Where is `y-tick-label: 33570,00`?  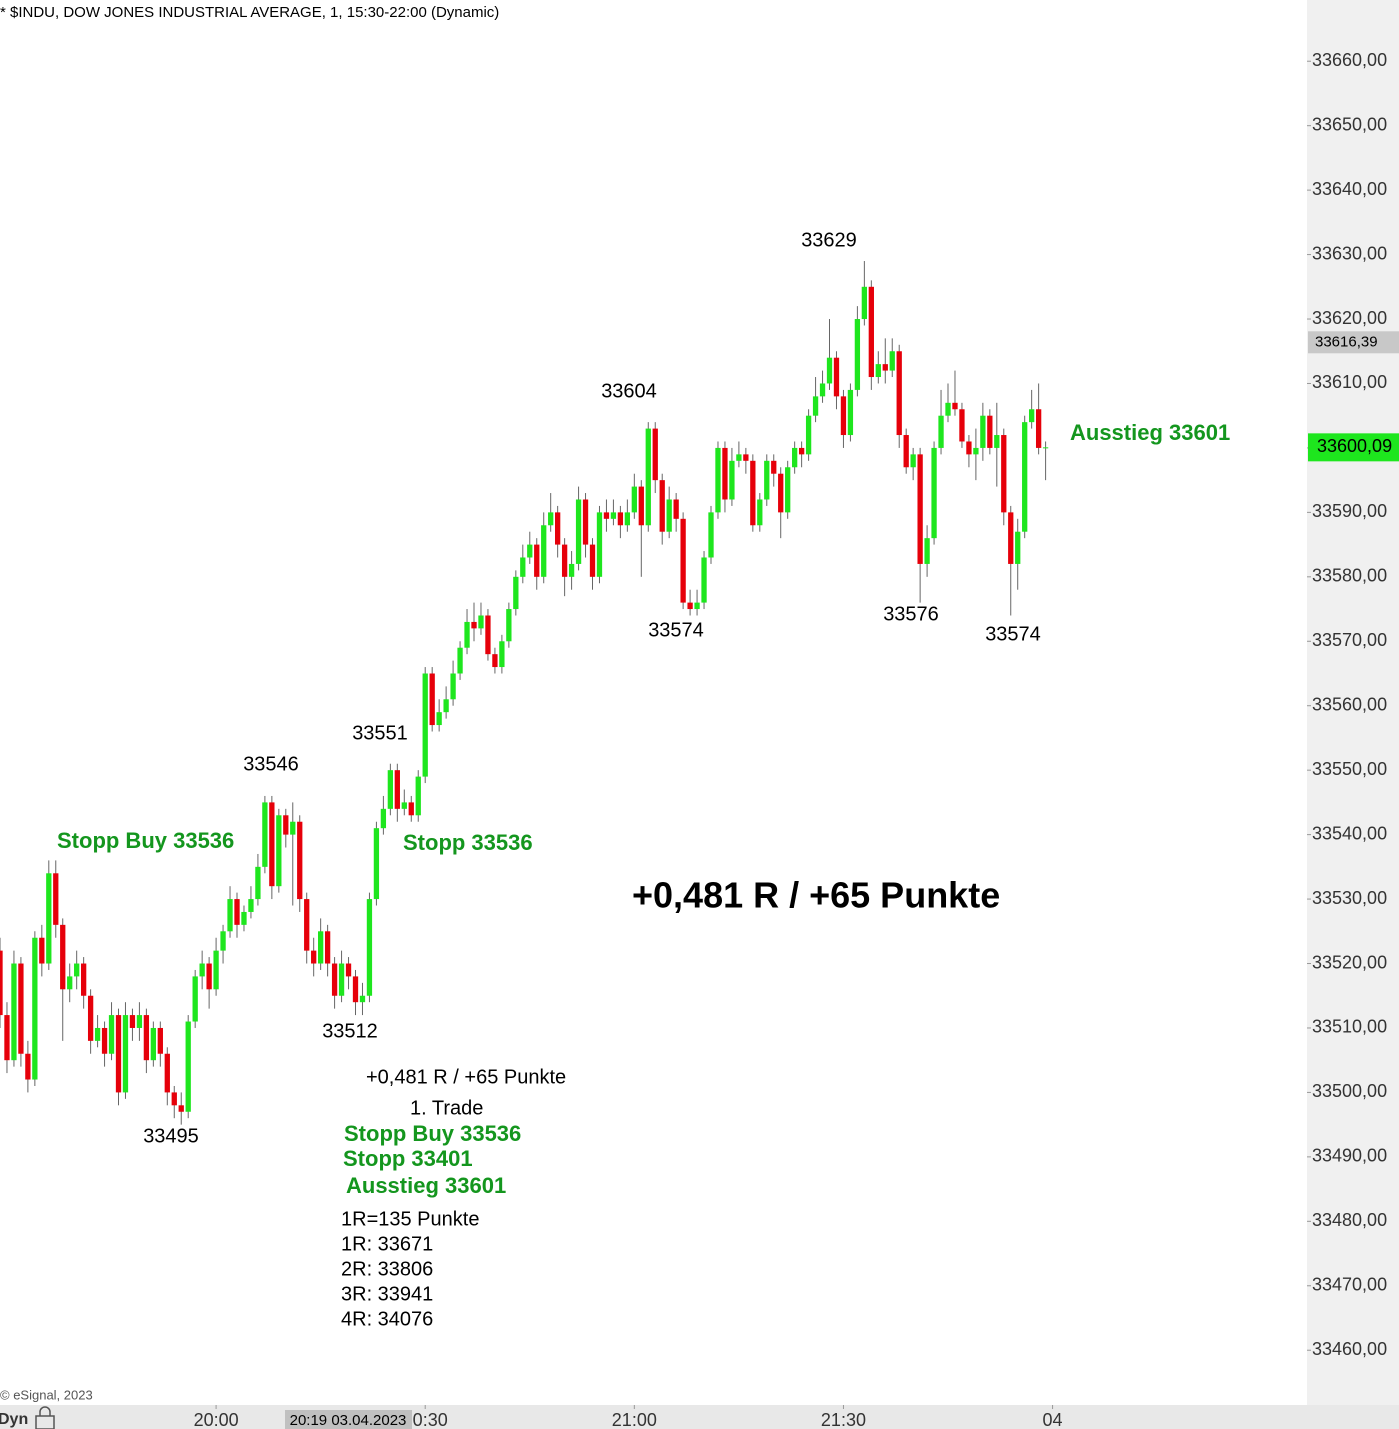
y-tick-label: 33570,00 is located at coordinates (1349, 640).